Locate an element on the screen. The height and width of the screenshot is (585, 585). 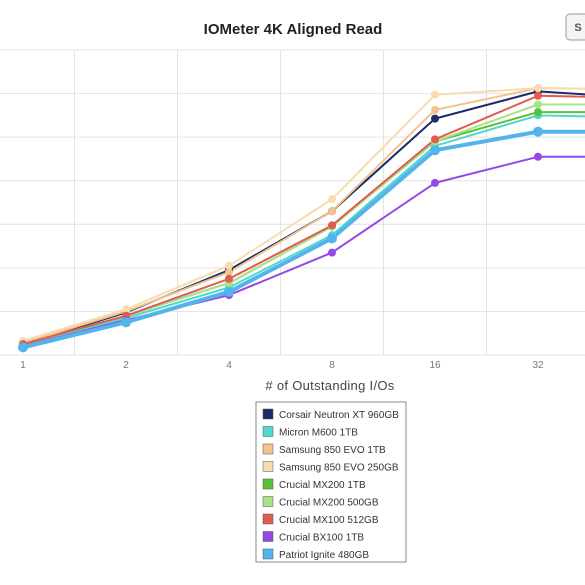
x-tick-label: 32 is located at coordinates (538, 365).